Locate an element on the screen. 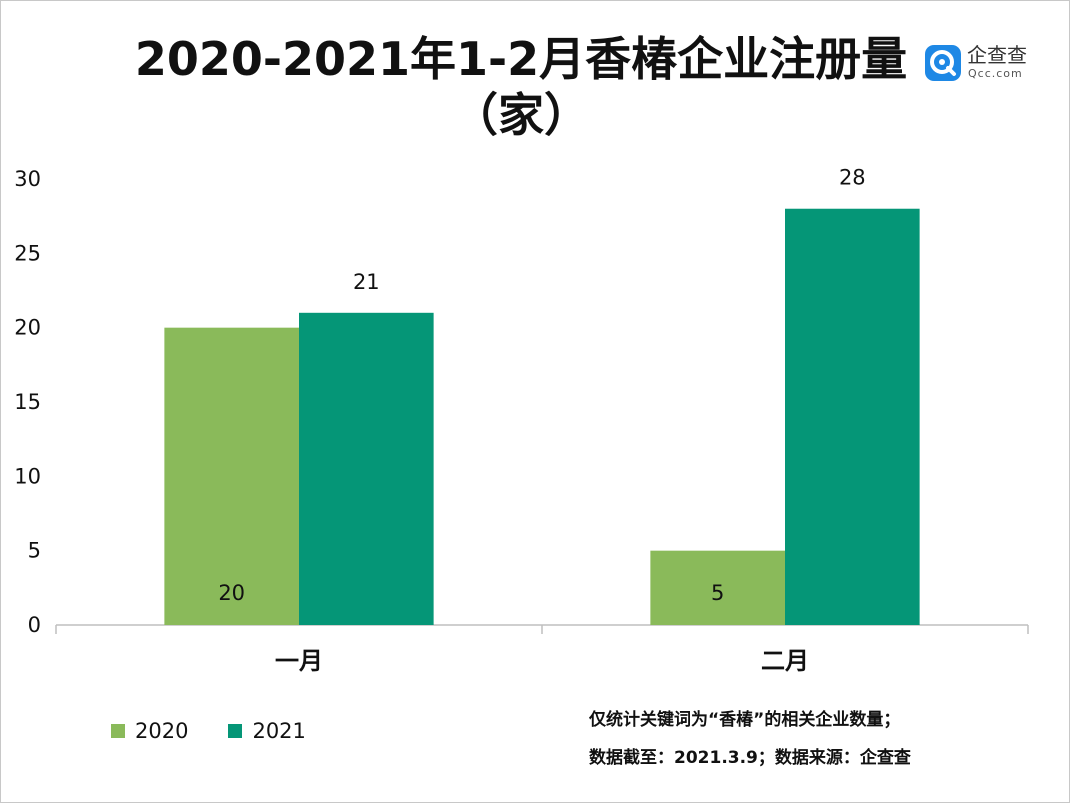  legend-label-2021: 2021 is located at coordinates (279, 731).